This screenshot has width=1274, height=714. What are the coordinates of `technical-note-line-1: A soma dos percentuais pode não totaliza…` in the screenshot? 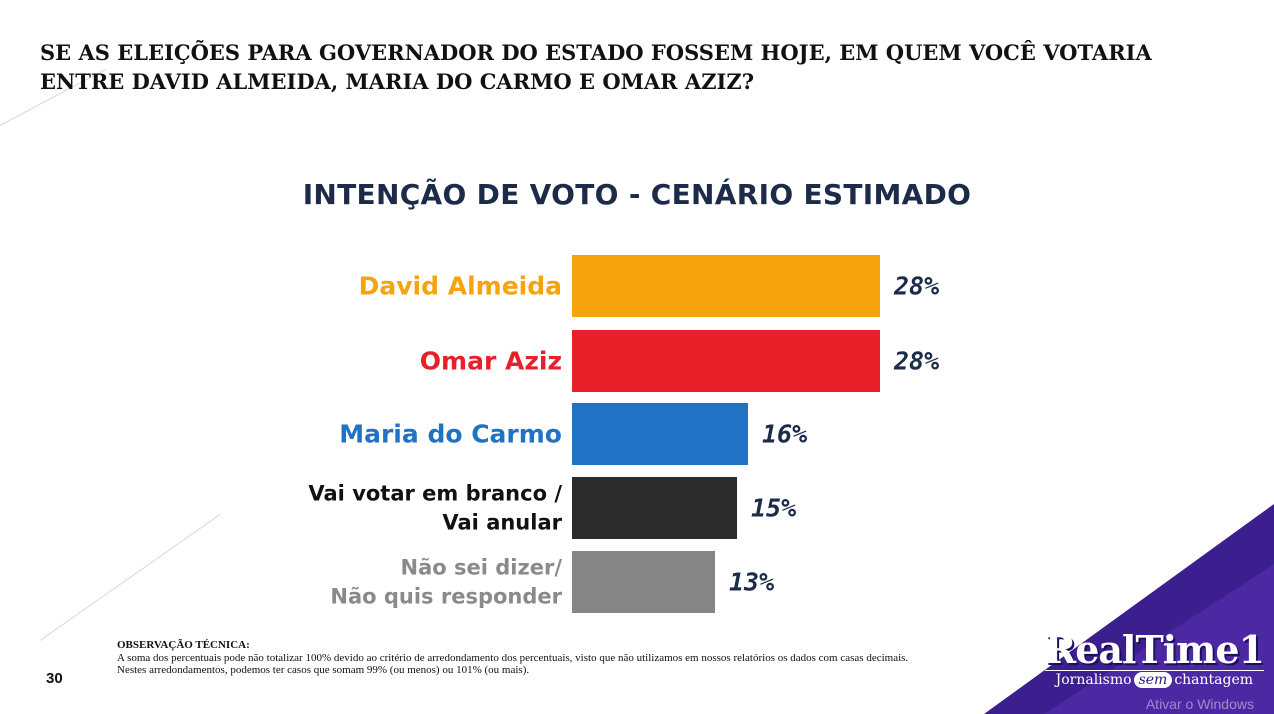 It's located at (513, 657).